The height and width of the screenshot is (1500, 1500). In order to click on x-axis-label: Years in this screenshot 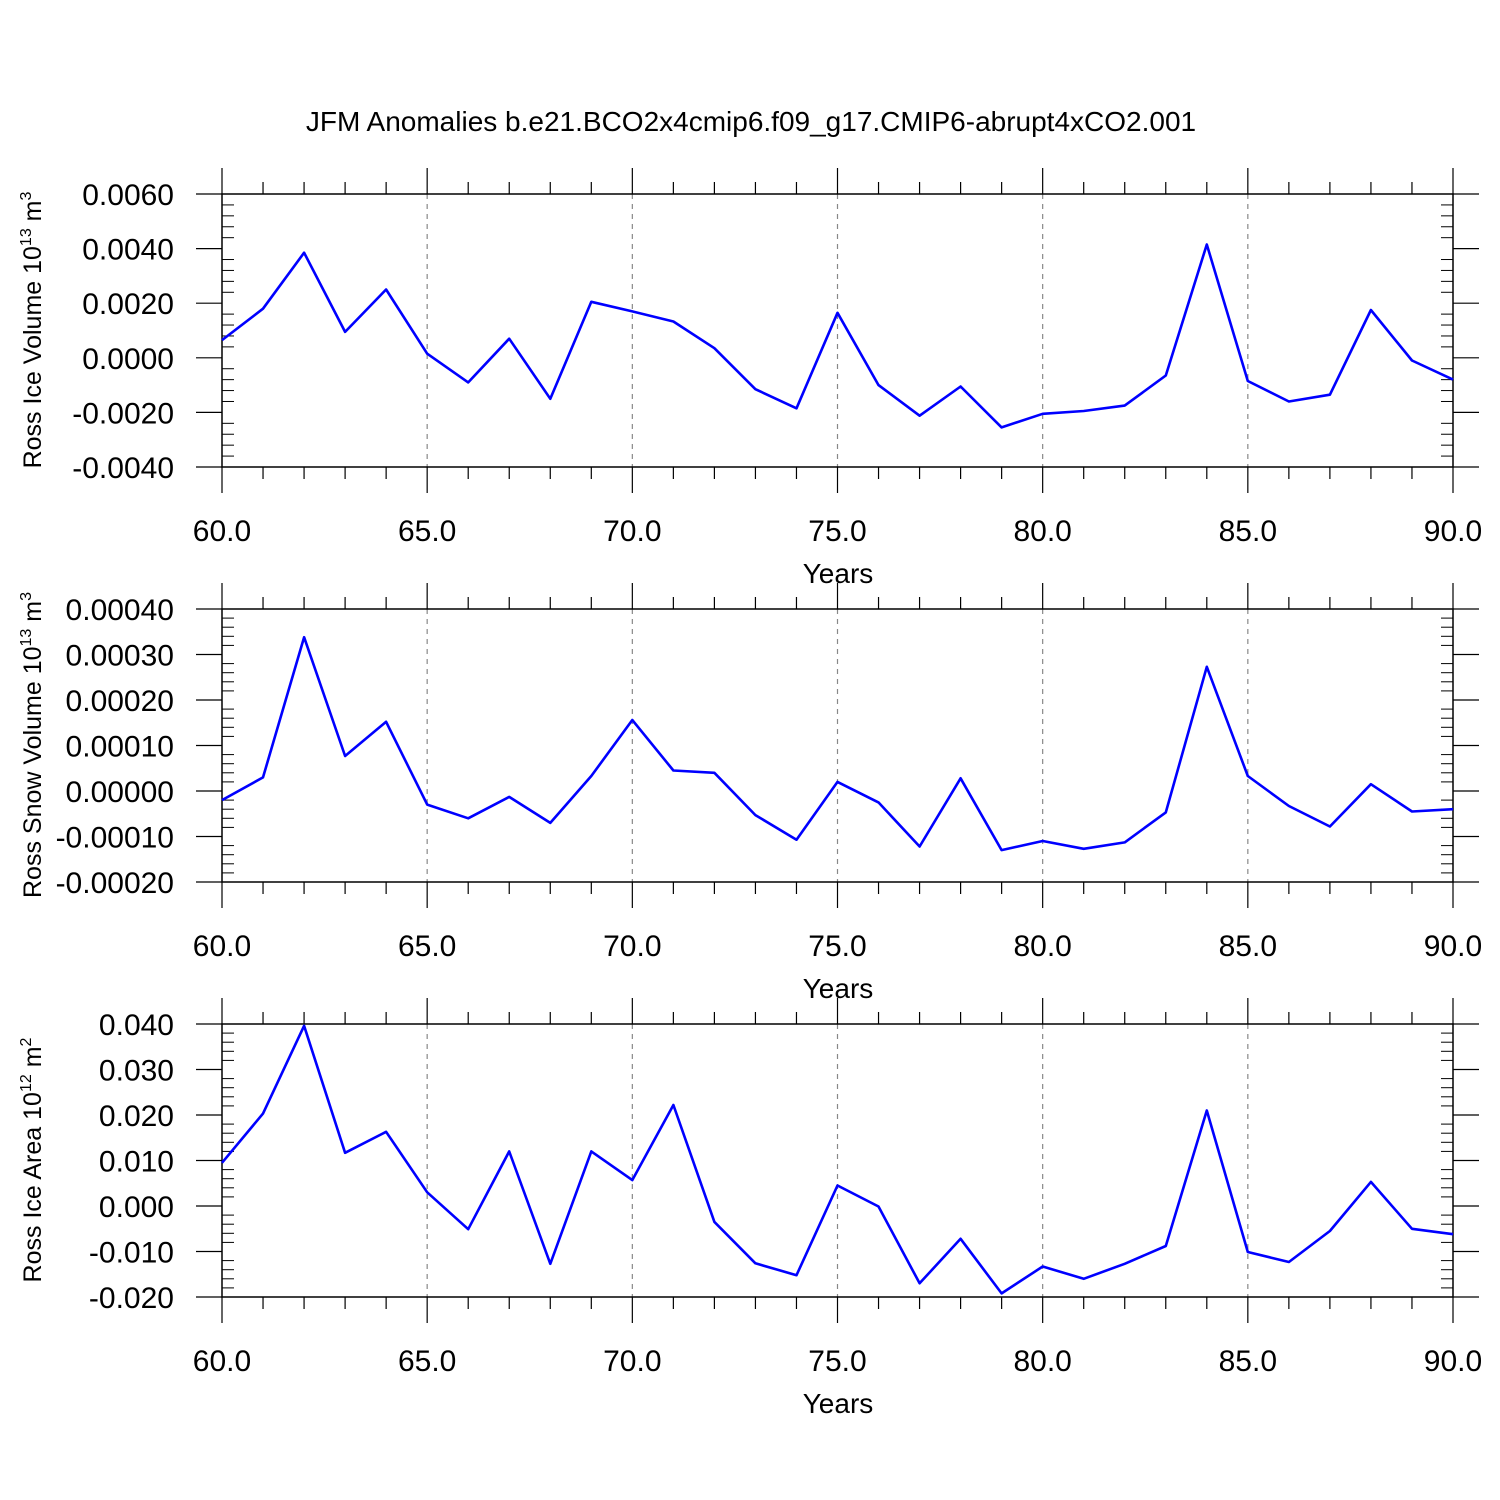, I will do `click(838, 1403)`.